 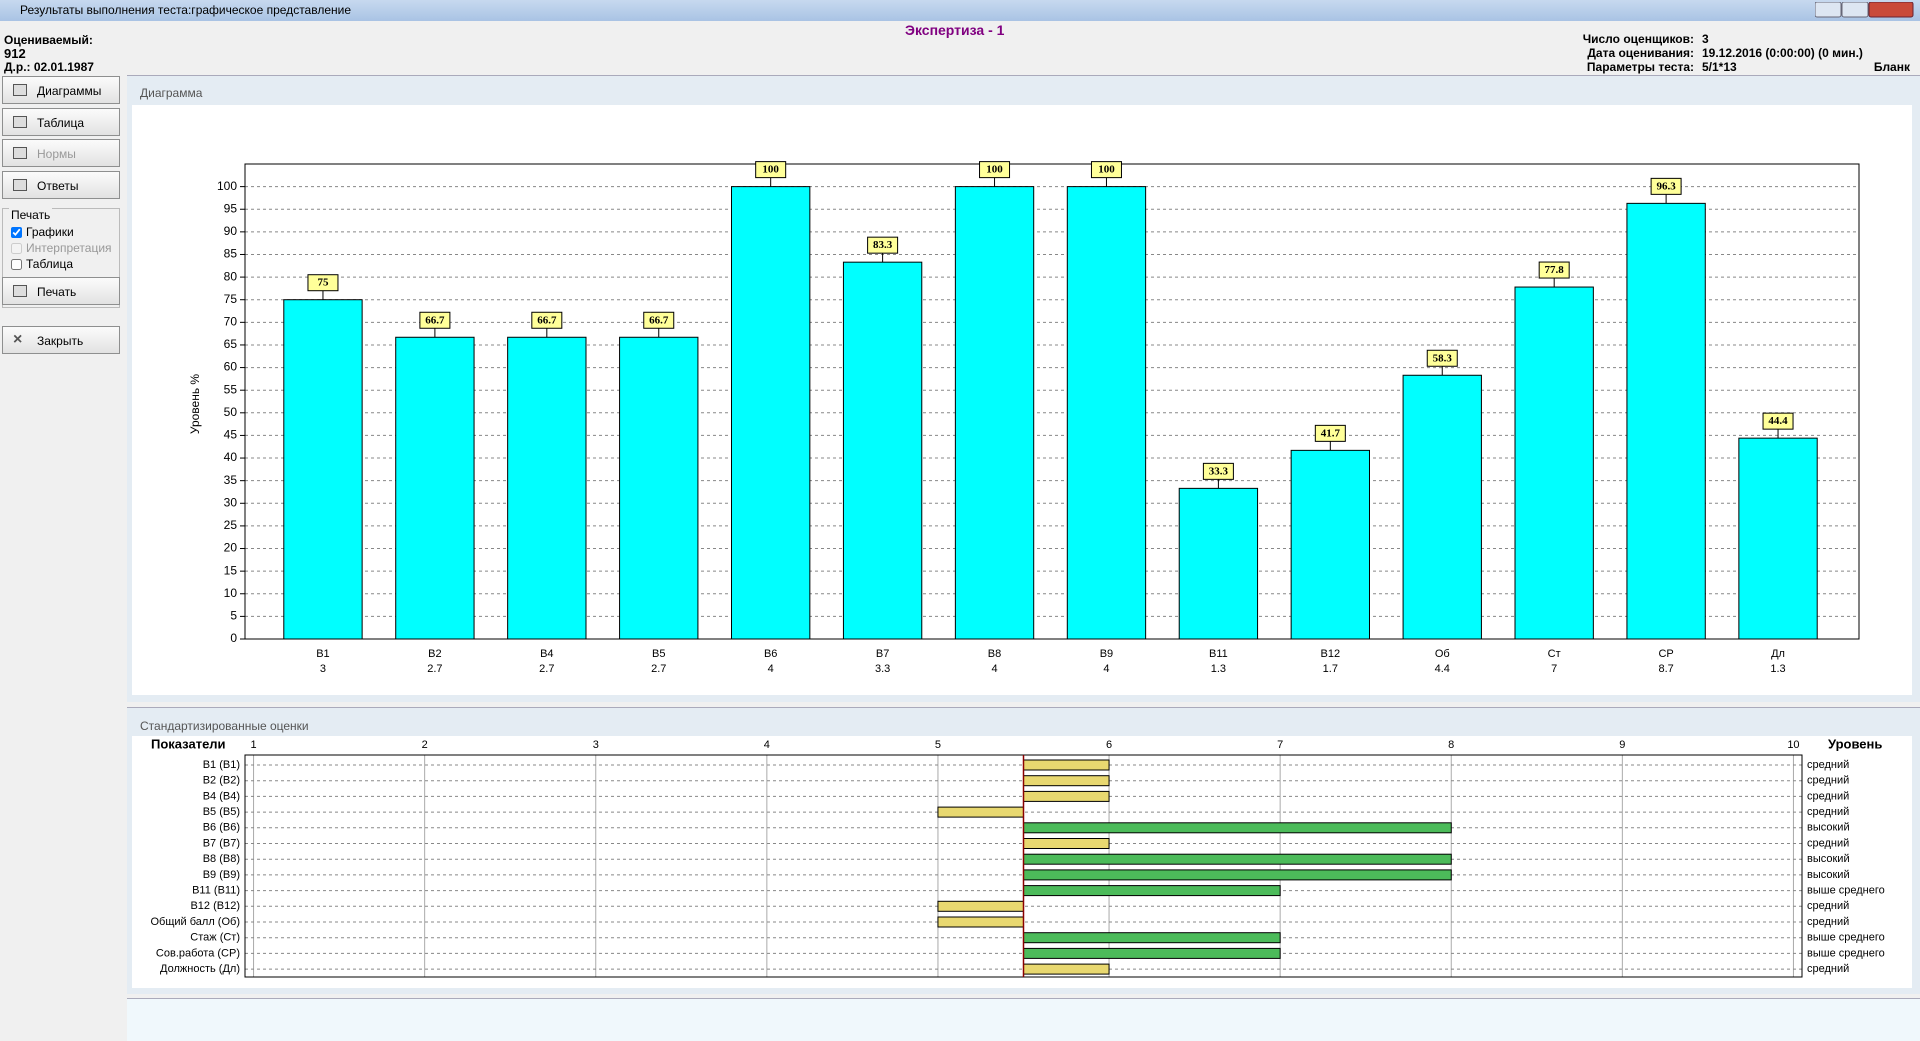 I want to click on window-controls, so click(x=1864, y=10).